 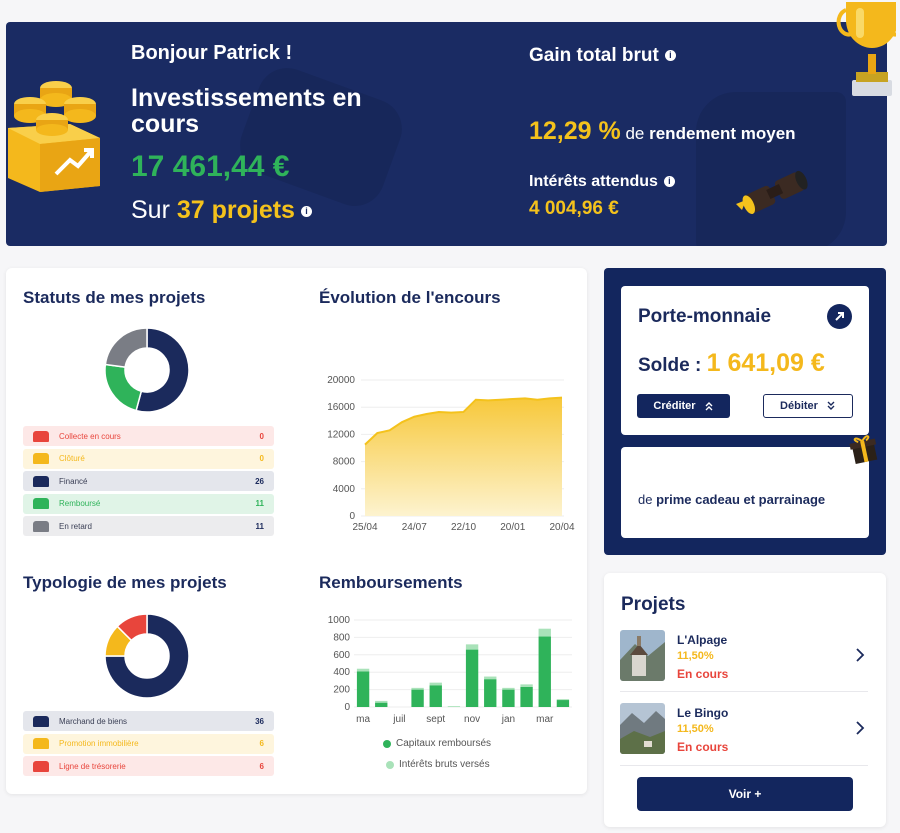 I want to click on y-tick-label: 1000, so click(x=339, y=620).